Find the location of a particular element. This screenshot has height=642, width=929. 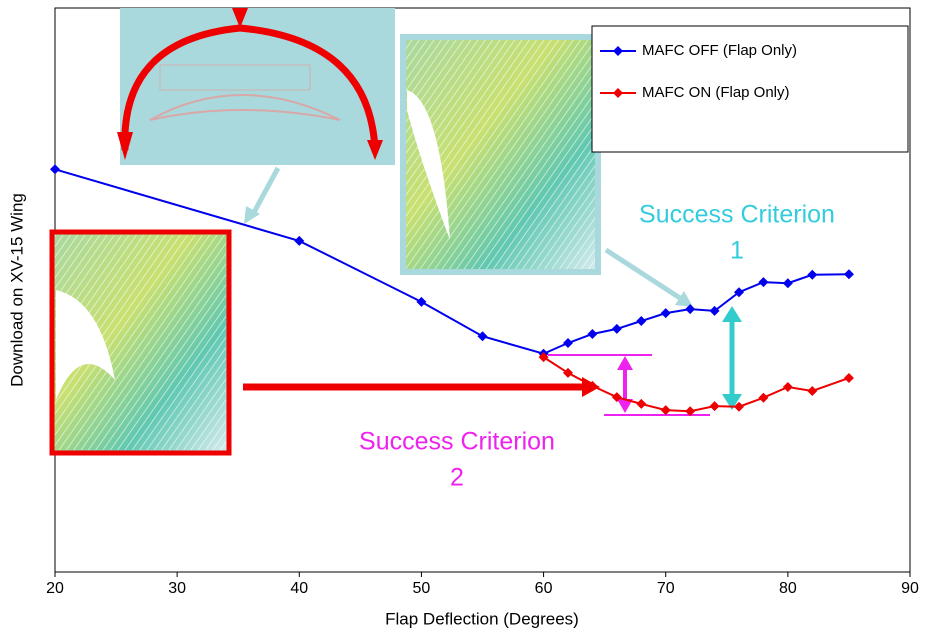

annotation: 2 is located at coordinates (457, 478).